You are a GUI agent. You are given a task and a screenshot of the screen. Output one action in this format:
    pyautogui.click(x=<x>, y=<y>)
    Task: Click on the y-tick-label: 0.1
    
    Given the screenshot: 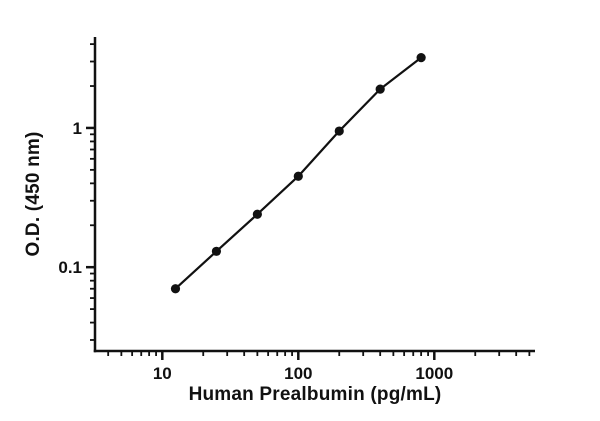 What is the action you would take?
    pyautogui.click(x=70, y=267)
    